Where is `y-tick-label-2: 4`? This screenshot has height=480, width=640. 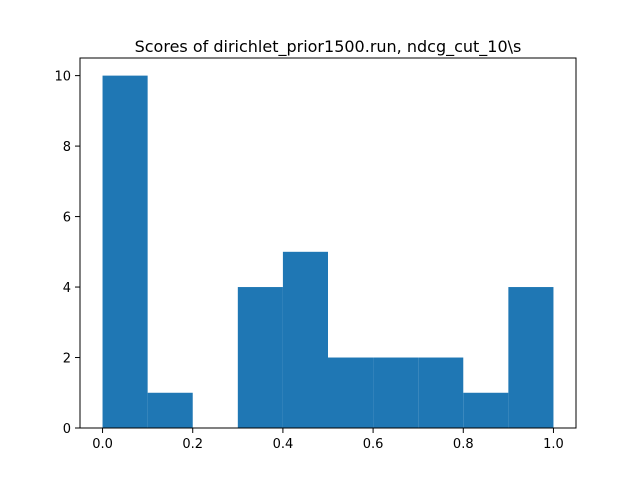 y-tick-label-2: 4 is located at coordinates (67, 288).